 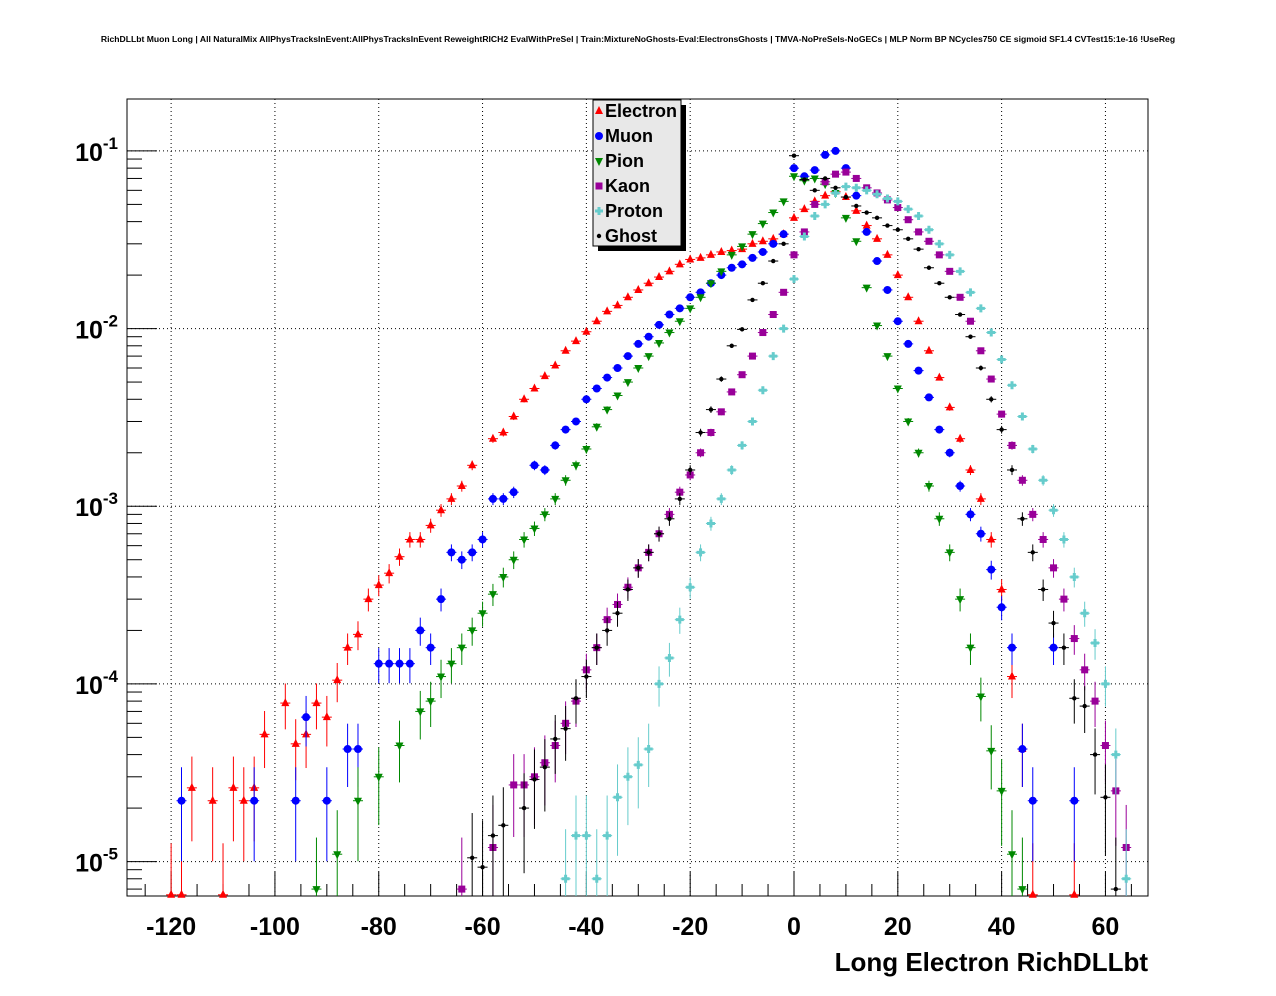 I want to click on y-tick-label: 10⁻⁴, so click(x=96, y=683).